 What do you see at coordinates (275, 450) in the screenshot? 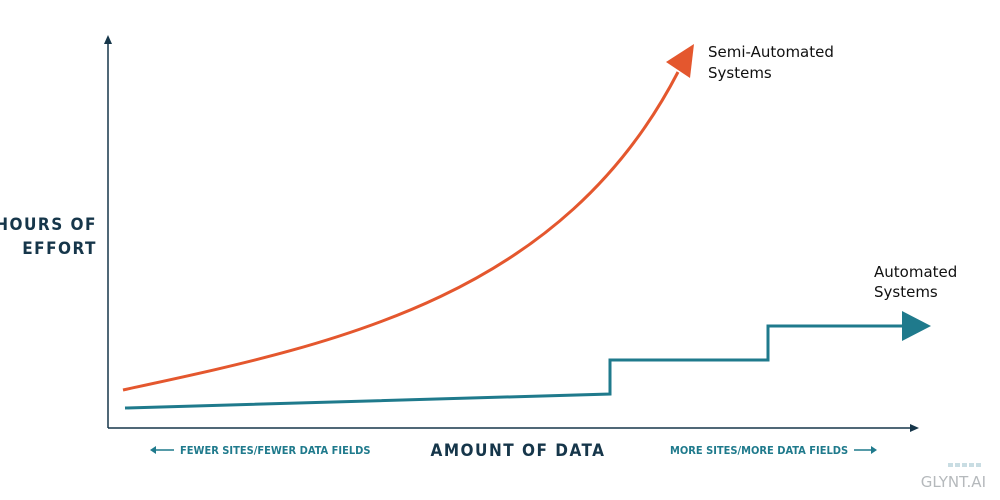
I see `left-note: FEWER SITES/FEWER DATA FIELDS` at bounding box center [275, 450].